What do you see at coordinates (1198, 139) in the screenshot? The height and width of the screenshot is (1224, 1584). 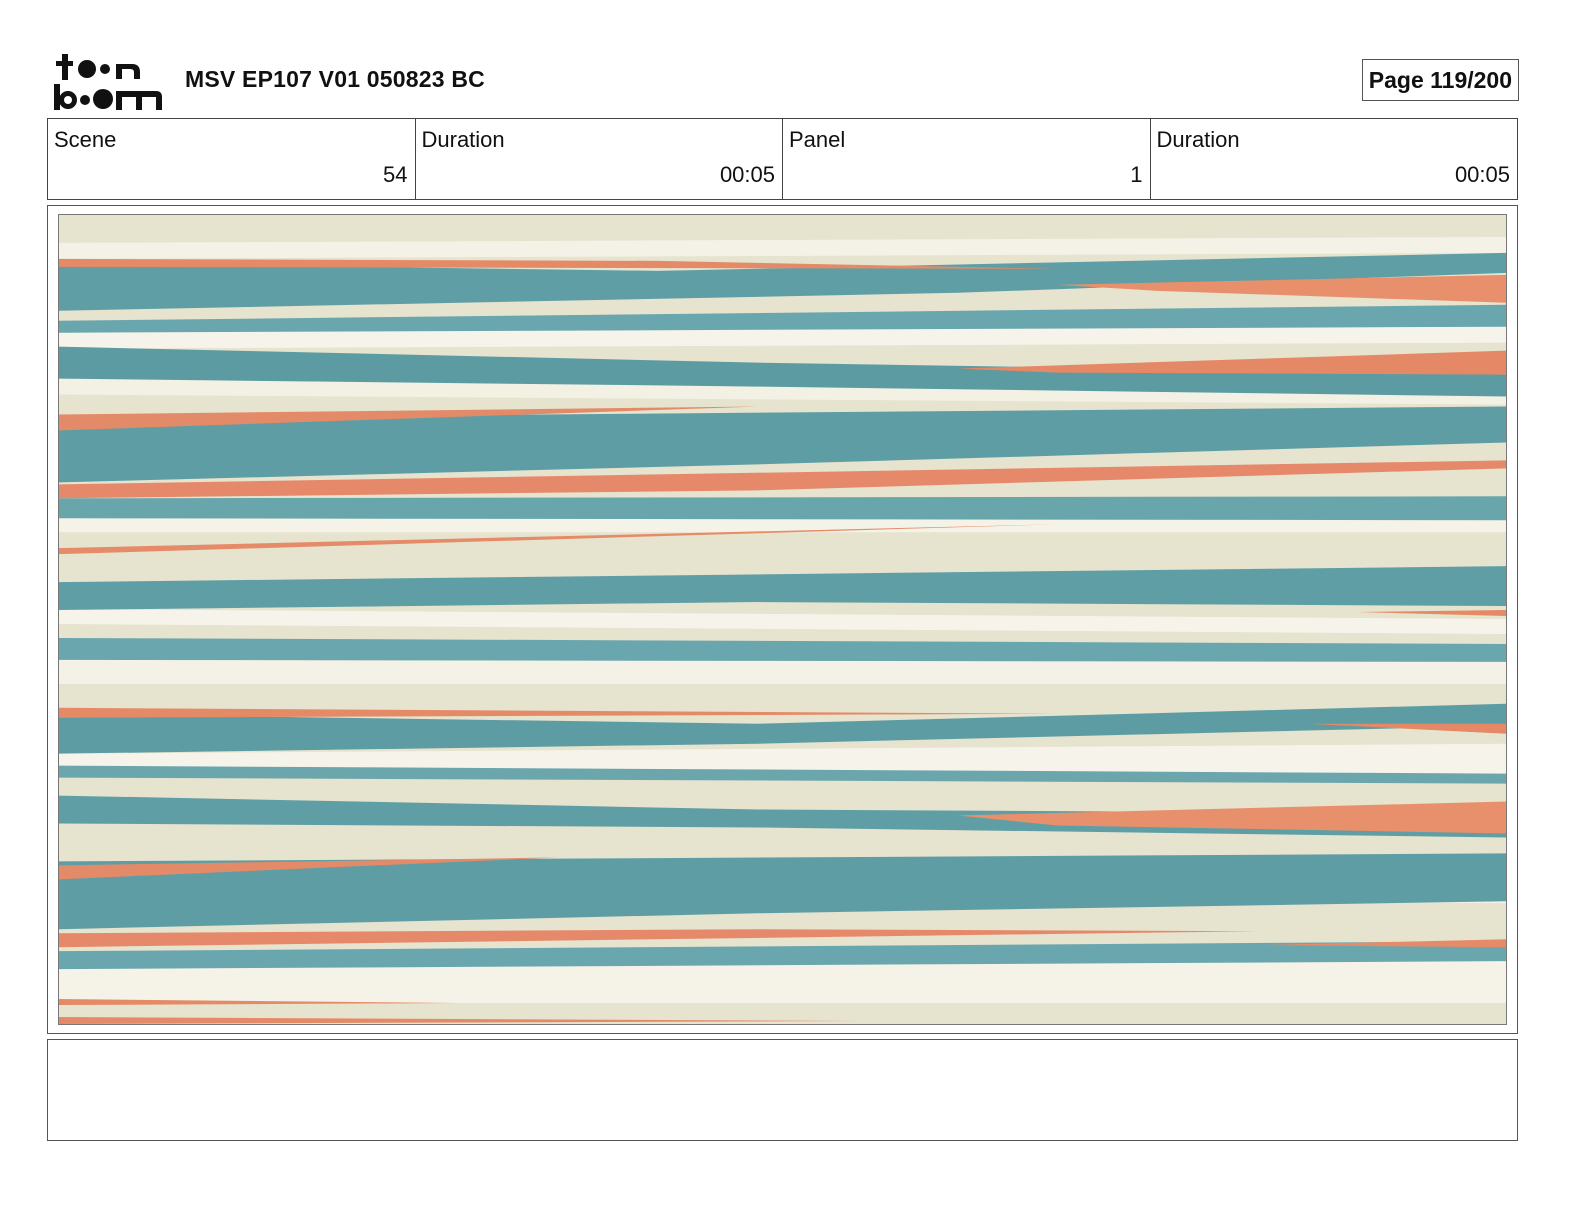 I see `panel-duration-label: Duration` at bounding box center [1198, 139].